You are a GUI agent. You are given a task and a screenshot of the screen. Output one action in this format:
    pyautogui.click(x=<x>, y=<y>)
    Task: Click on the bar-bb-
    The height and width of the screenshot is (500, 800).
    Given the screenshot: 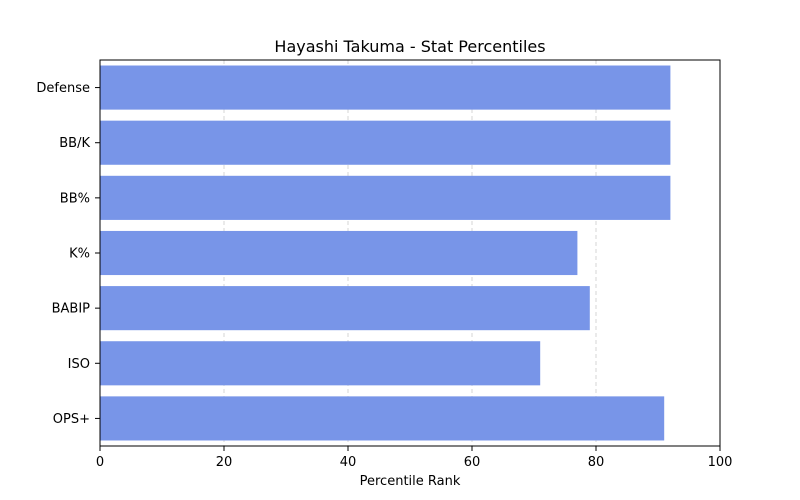 What is the action you would take?
    pyautogui.click(x=385, y=197)
    